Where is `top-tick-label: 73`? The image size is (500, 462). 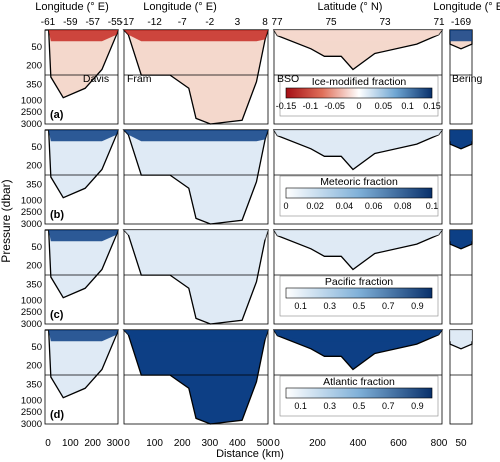
top-tick-label: 73 is located at coordinates (385, 22).